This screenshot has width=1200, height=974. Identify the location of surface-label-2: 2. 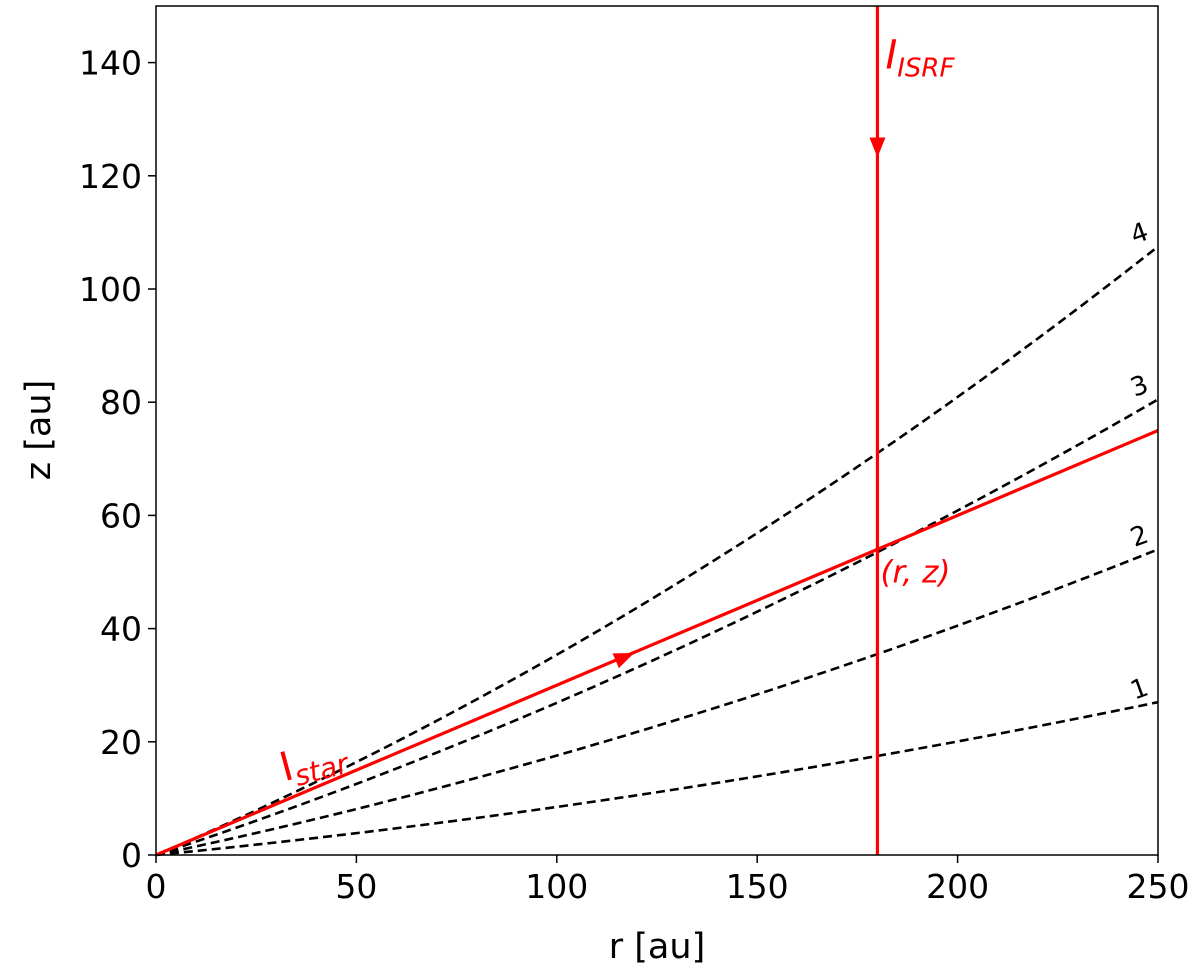
(1140, 537).